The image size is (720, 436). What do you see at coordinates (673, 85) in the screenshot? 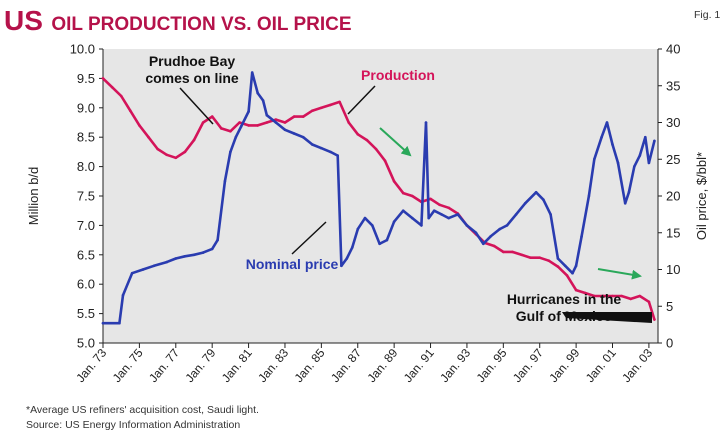
I see `right-tick-label: 35` at bounding box center [673, 85].